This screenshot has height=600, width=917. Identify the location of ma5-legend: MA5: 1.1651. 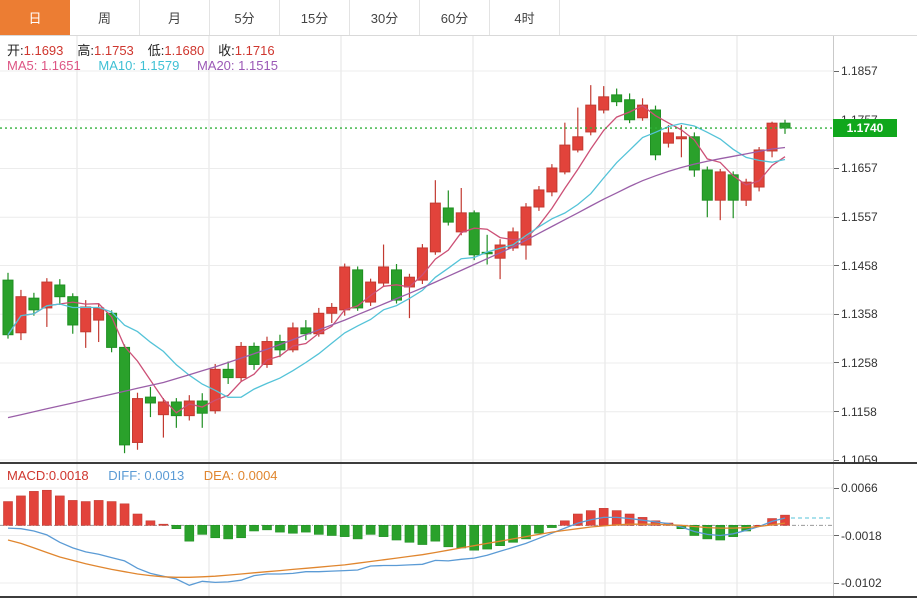
(44, 65).